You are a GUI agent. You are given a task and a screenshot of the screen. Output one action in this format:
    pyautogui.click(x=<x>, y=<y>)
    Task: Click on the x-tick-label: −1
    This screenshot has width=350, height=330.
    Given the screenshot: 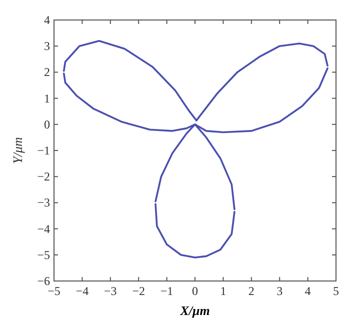 What is the action you would take?
    pyautogui.click(x=167, y=291)
    